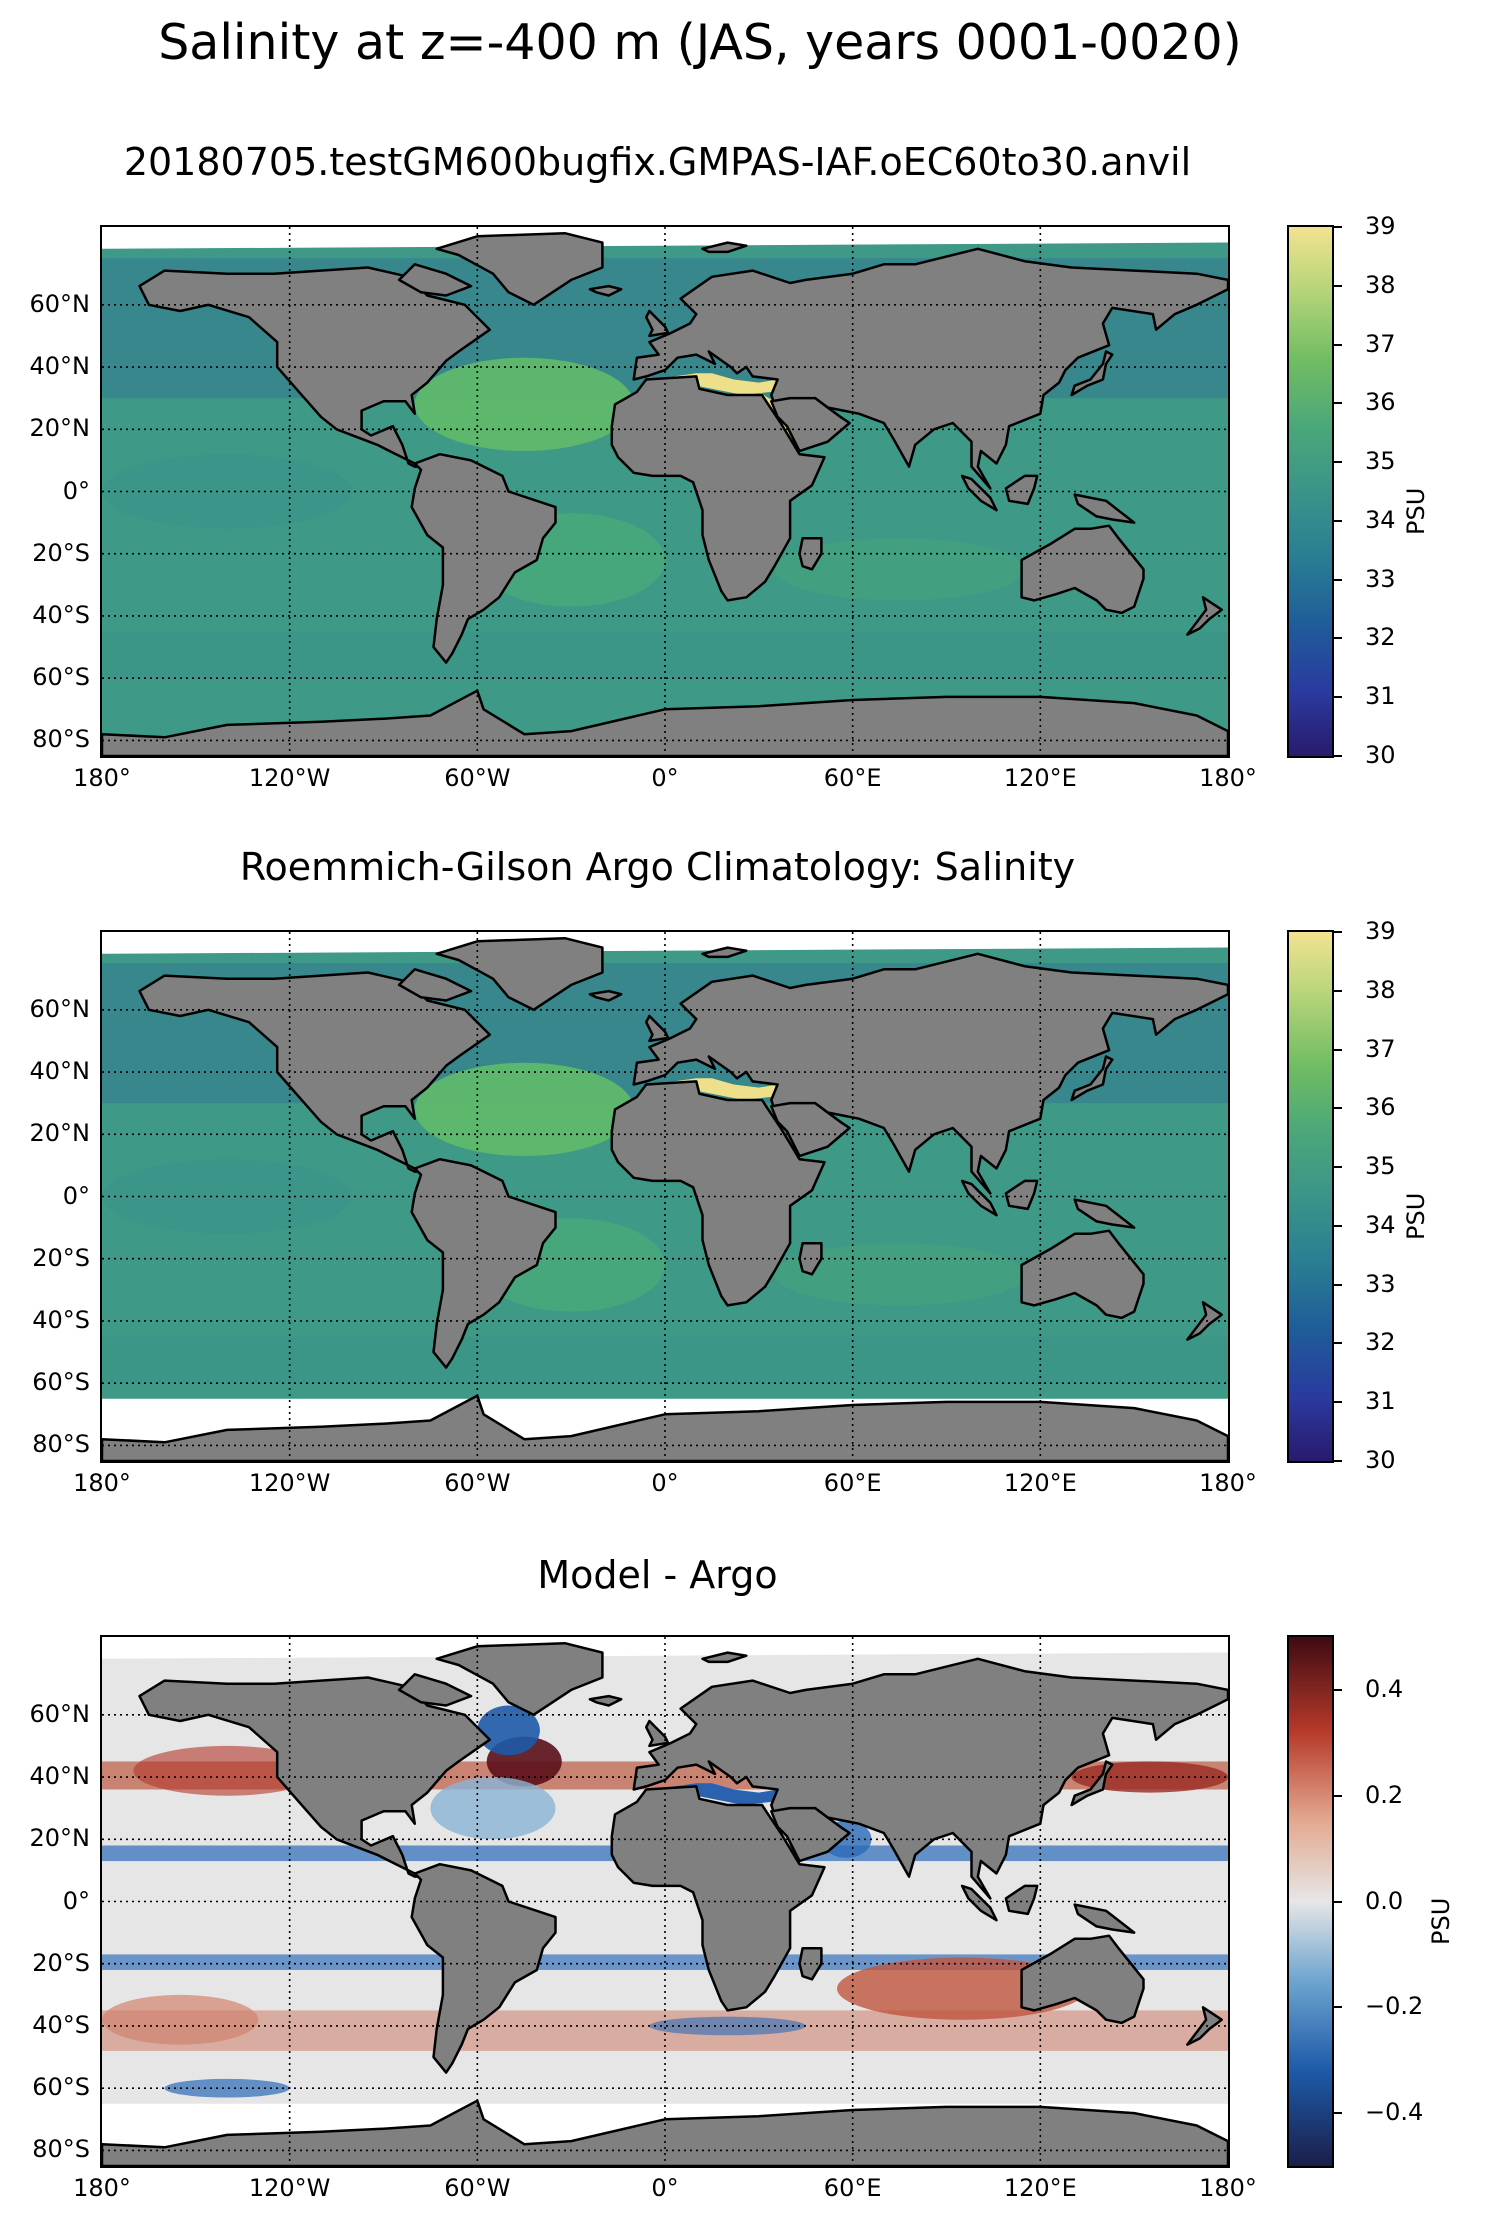 Image resolution: width=1487 pixels, height=2235 pixels. What do you see at coordinates (1380, 1342) in the screenshot?
I see `colorbar-tick-label: 32` at bounding box center [1380, 1342].